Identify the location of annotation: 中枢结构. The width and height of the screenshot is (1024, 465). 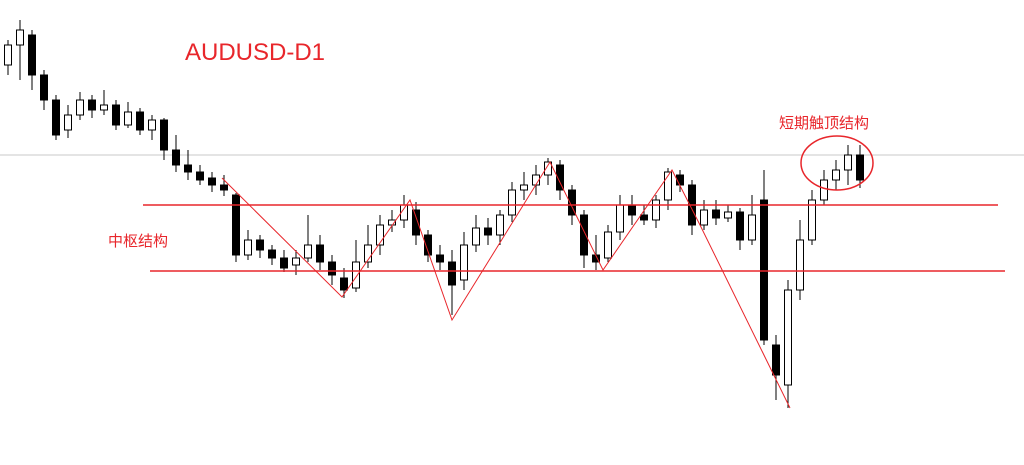
(138, 241).